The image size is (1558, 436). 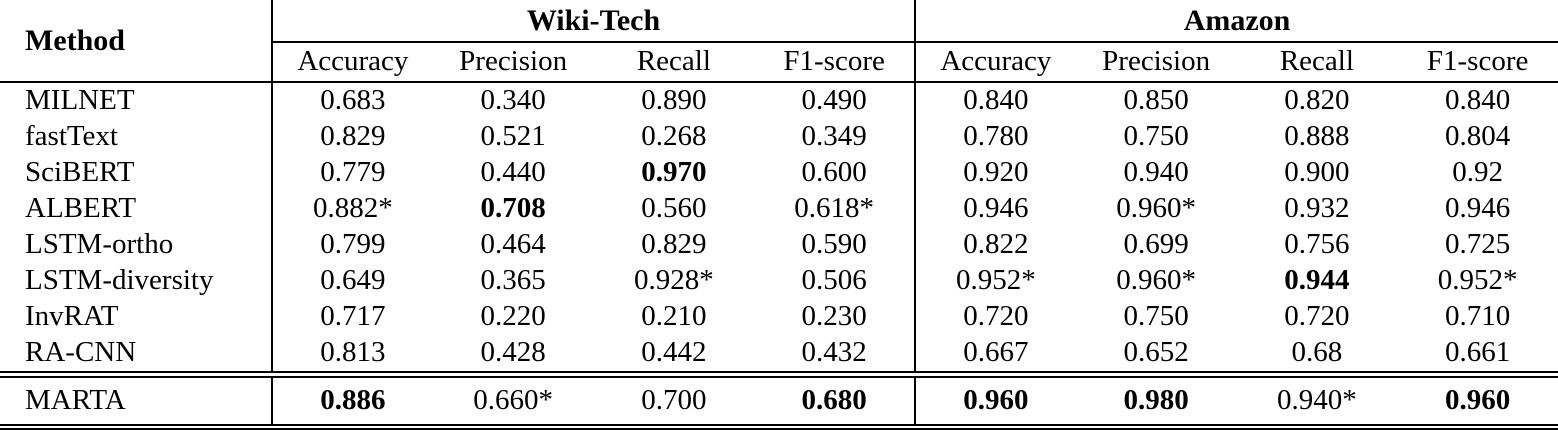 I want to click on metric-value: 0.940, so click(x=1156, y=172).